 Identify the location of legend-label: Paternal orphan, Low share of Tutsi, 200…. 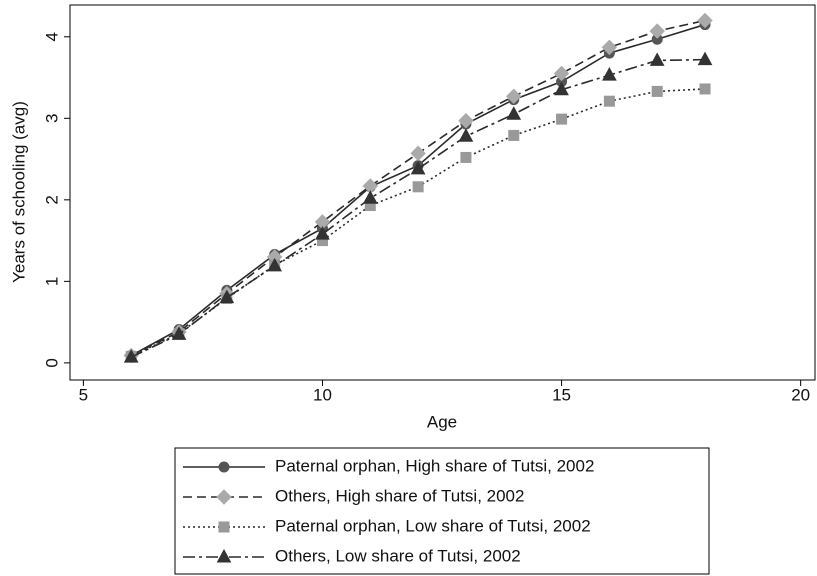
(433, 525).